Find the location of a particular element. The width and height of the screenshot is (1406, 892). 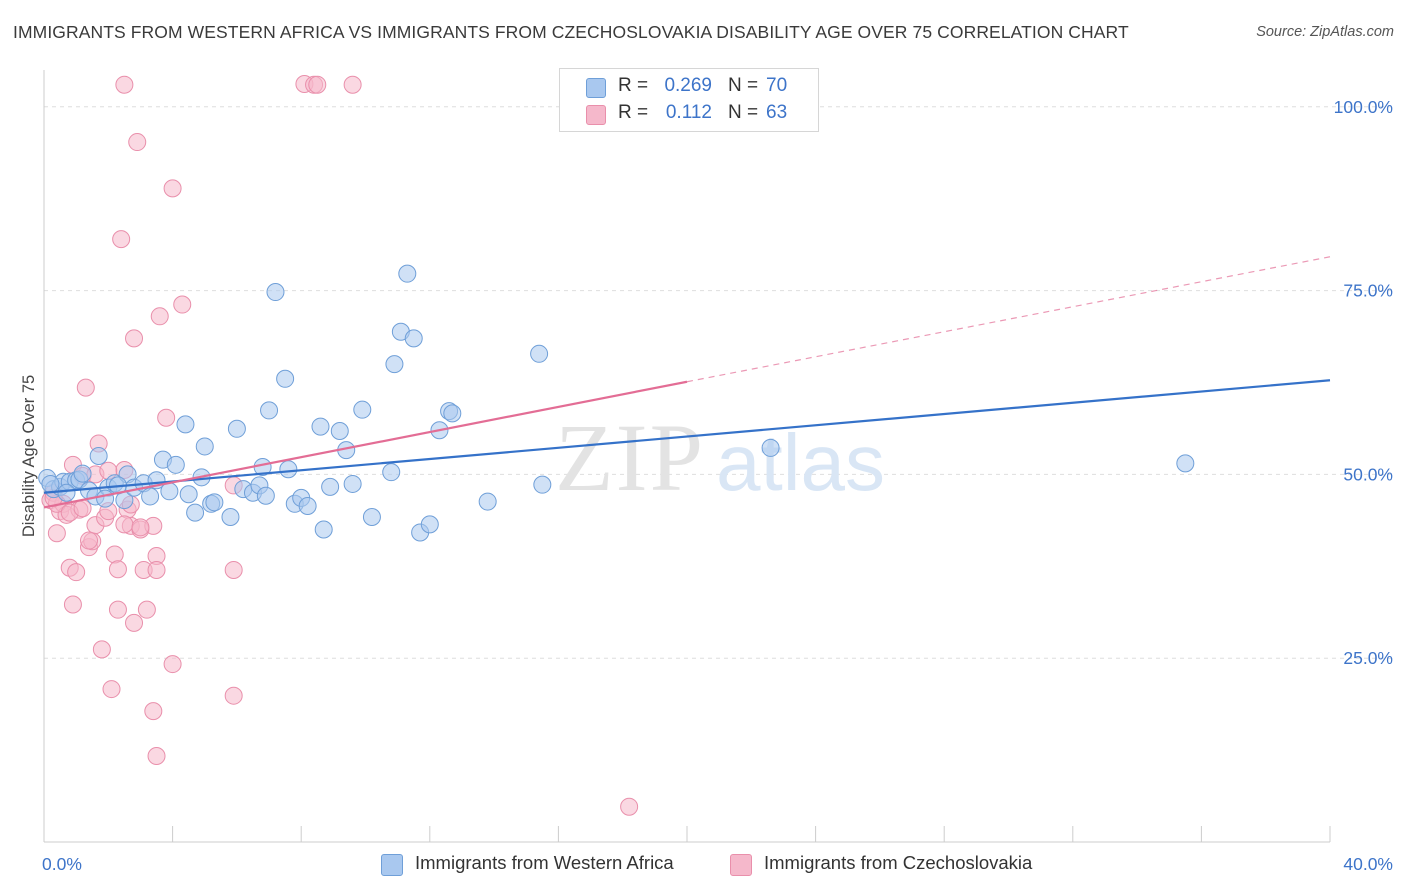

x-tick-label: 0.0% is located at coordinates (62, 864).